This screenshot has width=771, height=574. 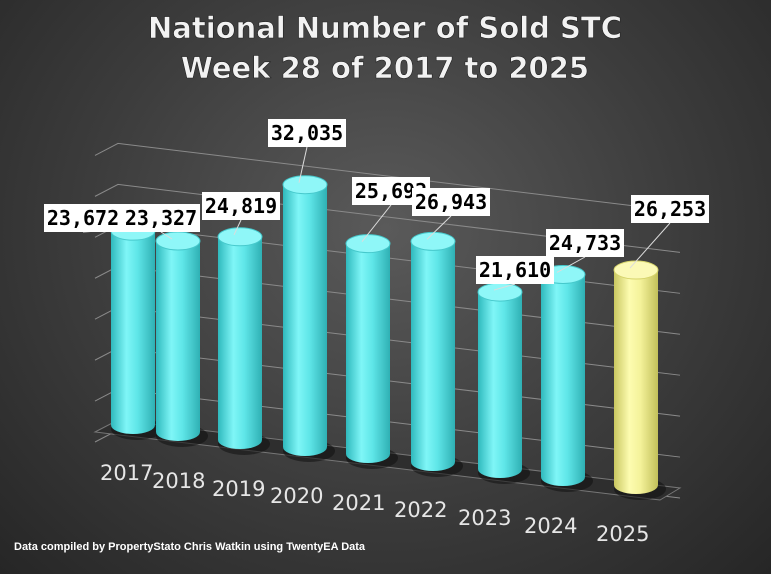 I want to click on data-label-2023: 21,610, so click(x=515, y=270).